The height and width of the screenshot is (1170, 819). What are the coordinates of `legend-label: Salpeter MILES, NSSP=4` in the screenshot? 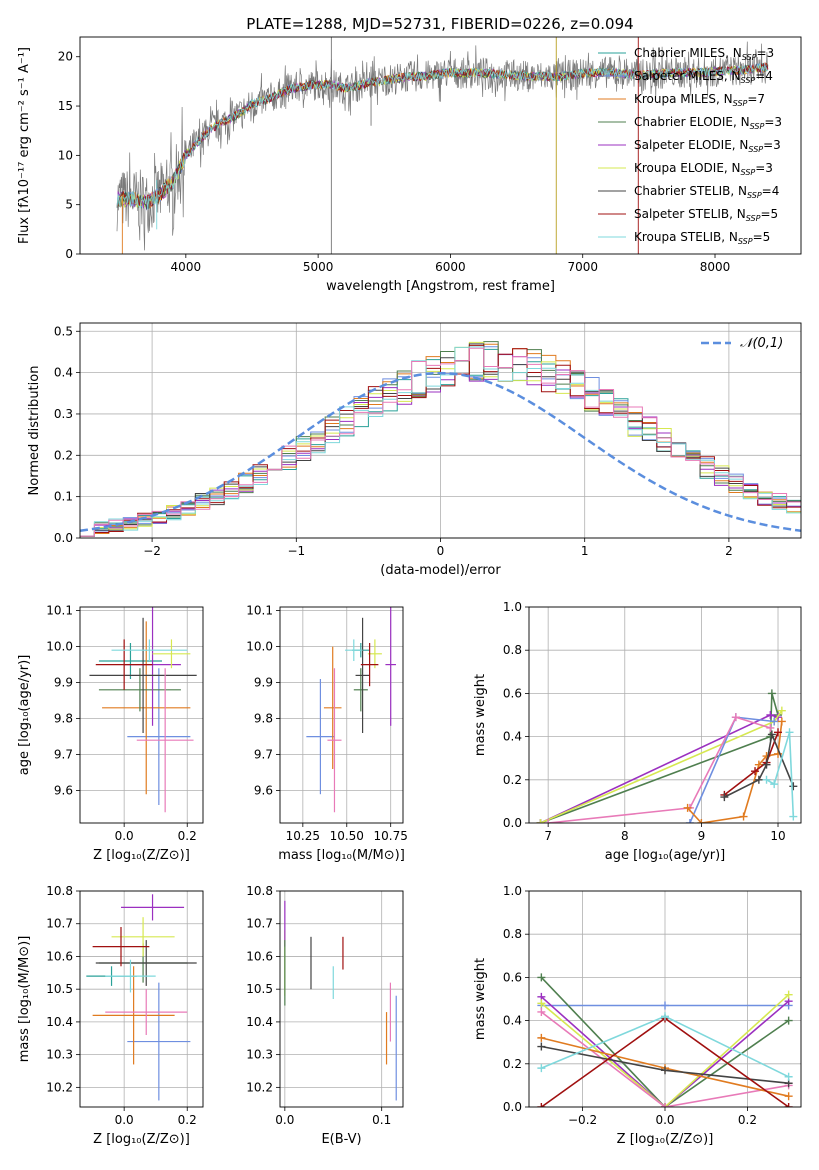 It's located at (703, 77).